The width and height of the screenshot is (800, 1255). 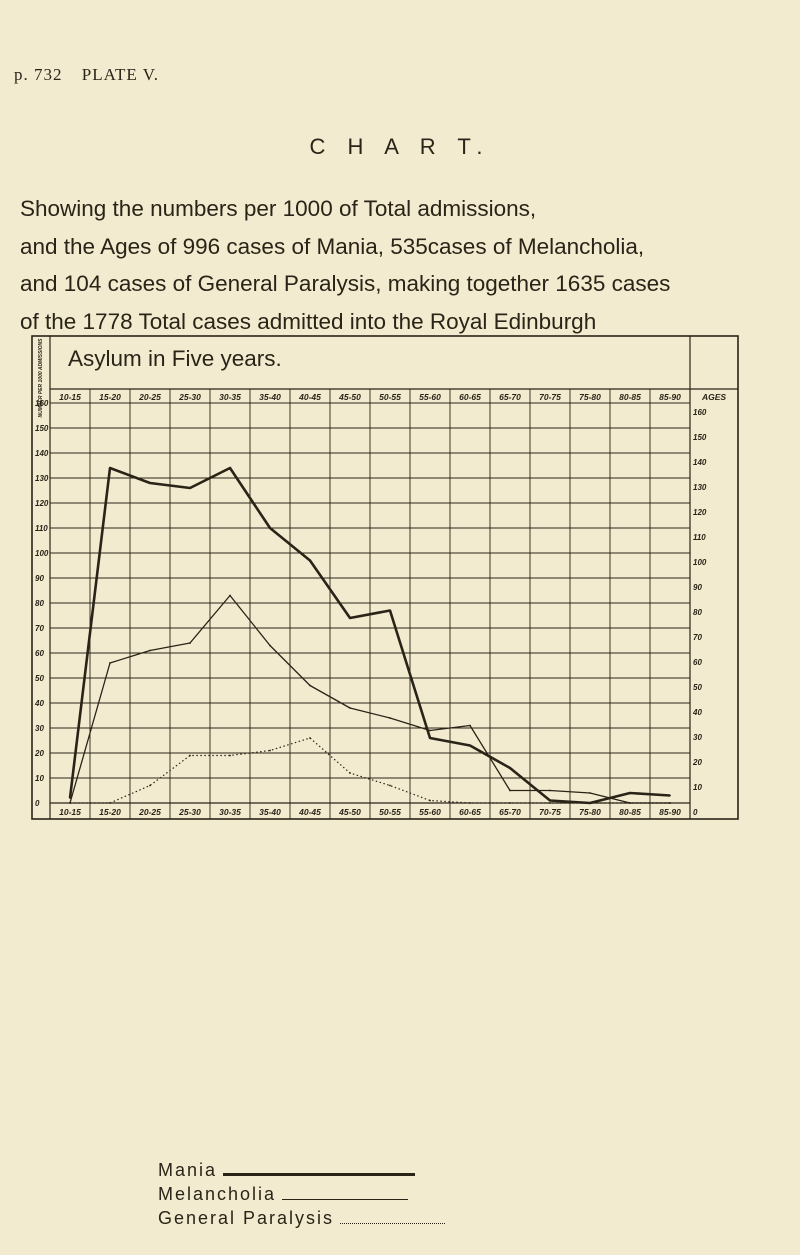 I want to click on x-tick-label-top: 50-55, so click(x=390, y=397).